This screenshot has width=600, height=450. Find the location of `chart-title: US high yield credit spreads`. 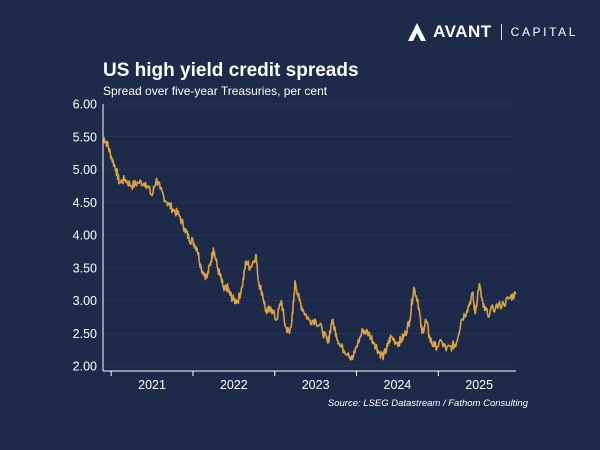

chart-title: US high yield credit spreads is located at coordinates (231, 70).